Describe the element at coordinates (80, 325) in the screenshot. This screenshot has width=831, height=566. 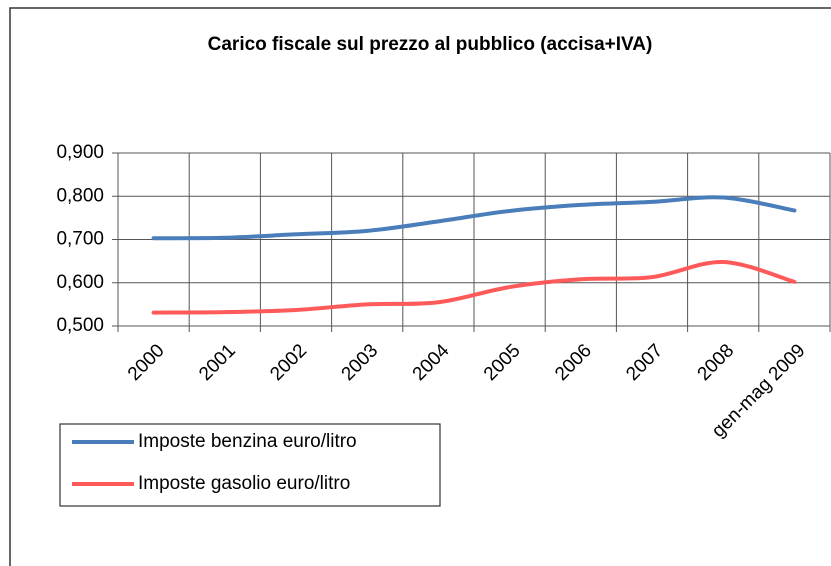
I see `y-tick-label: 0,500` at that location.